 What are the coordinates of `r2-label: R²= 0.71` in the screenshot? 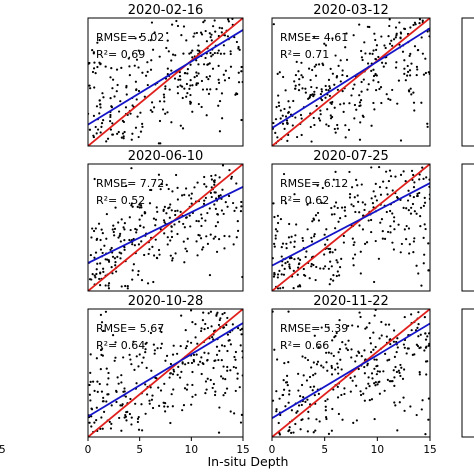 It's located at (304, 54).